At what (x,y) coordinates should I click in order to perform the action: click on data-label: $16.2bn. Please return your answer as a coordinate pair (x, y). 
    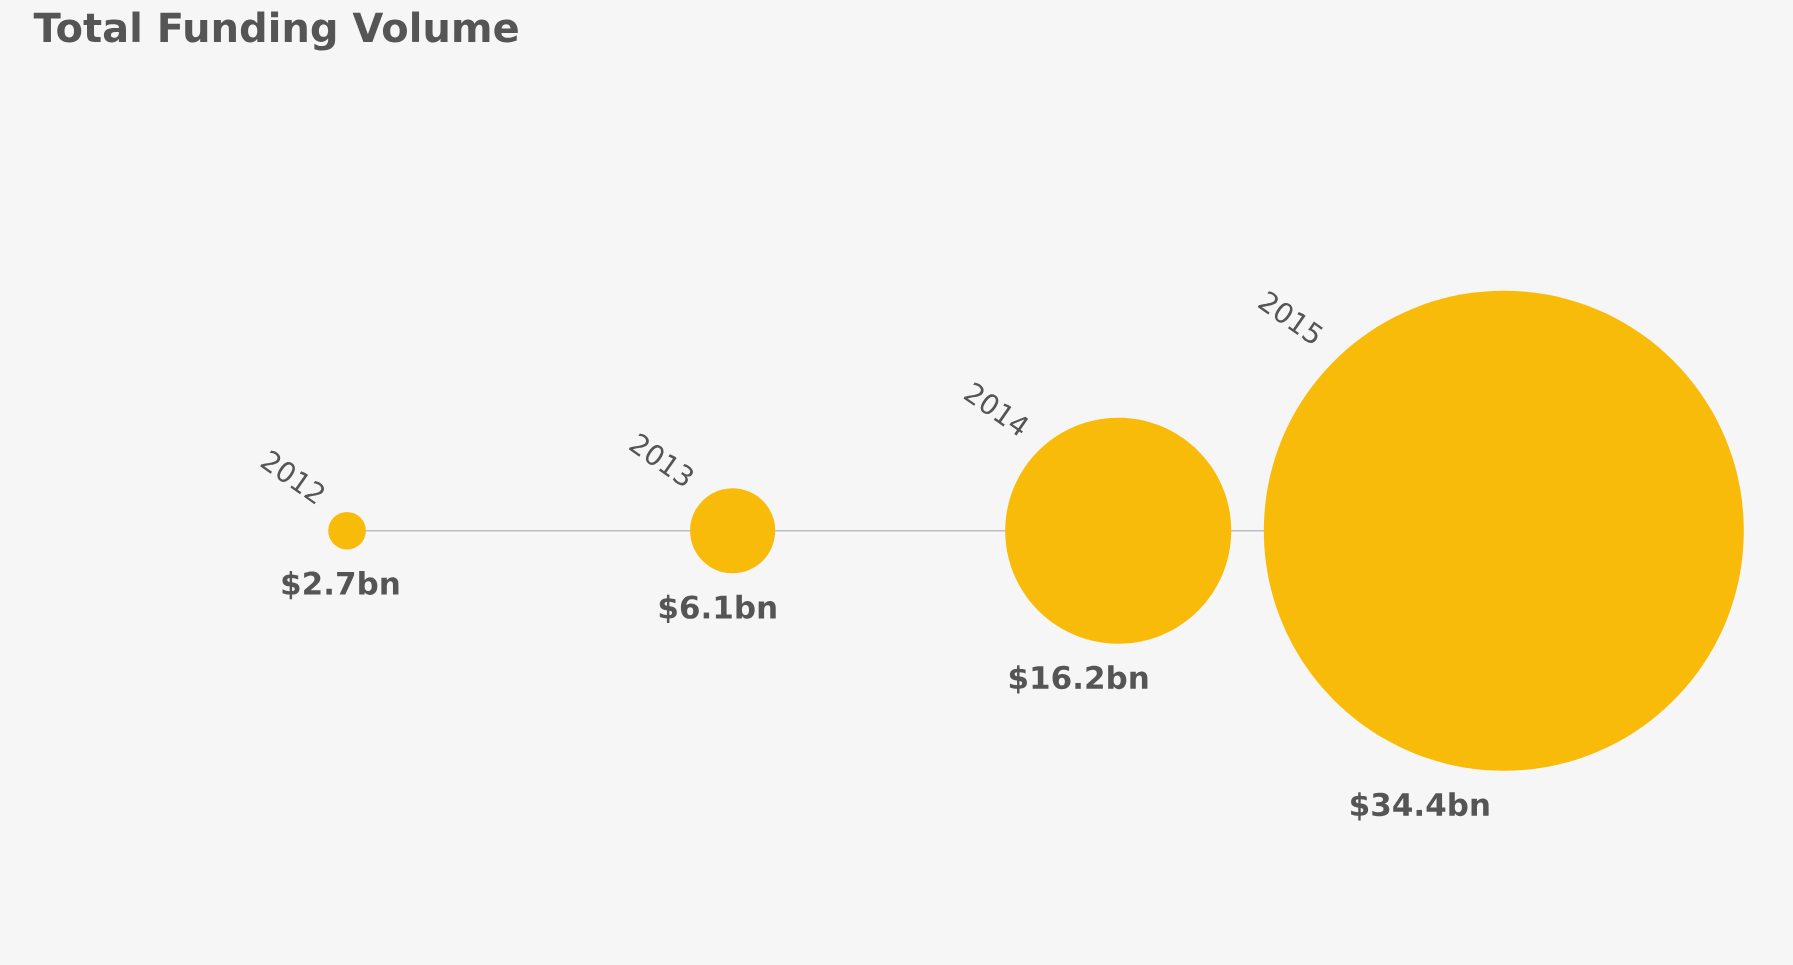
    Looking at the image, I should click on (1078, 679).